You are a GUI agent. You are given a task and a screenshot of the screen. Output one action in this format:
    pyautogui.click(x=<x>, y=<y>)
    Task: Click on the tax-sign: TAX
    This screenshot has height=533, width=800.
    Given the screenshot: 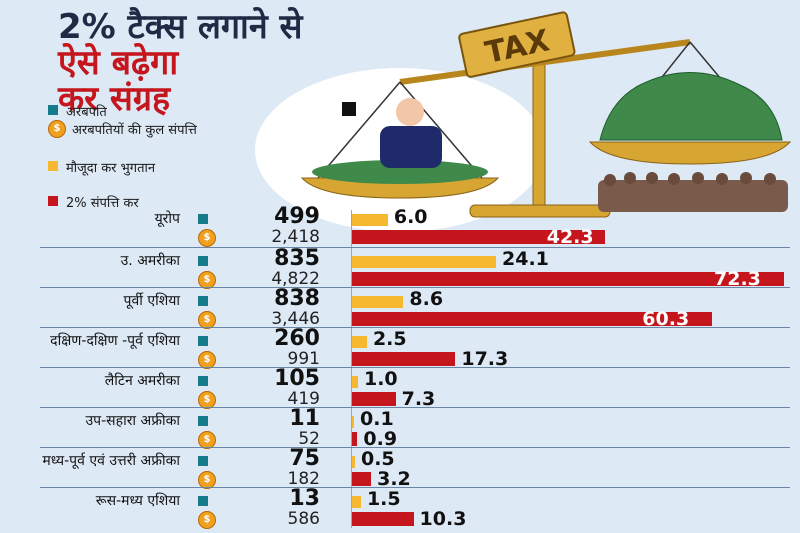 What is the action you would take?
    pyautogui.click(x=517, y=44)
    